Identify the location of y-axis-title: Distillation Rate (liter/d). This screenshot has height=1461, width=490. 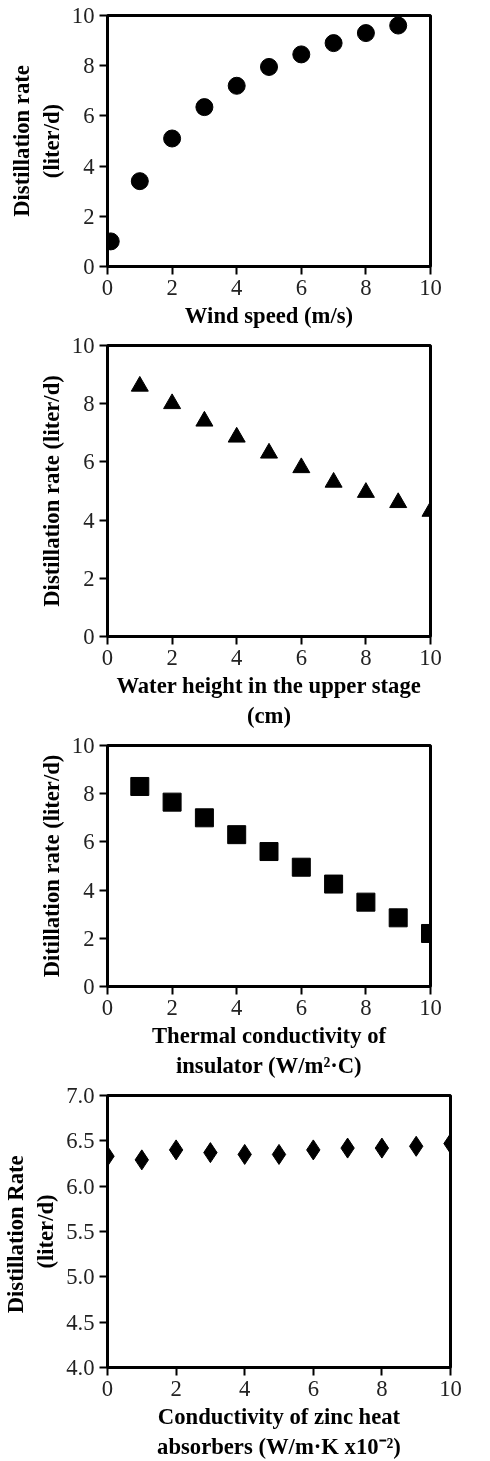
(31, 1234).